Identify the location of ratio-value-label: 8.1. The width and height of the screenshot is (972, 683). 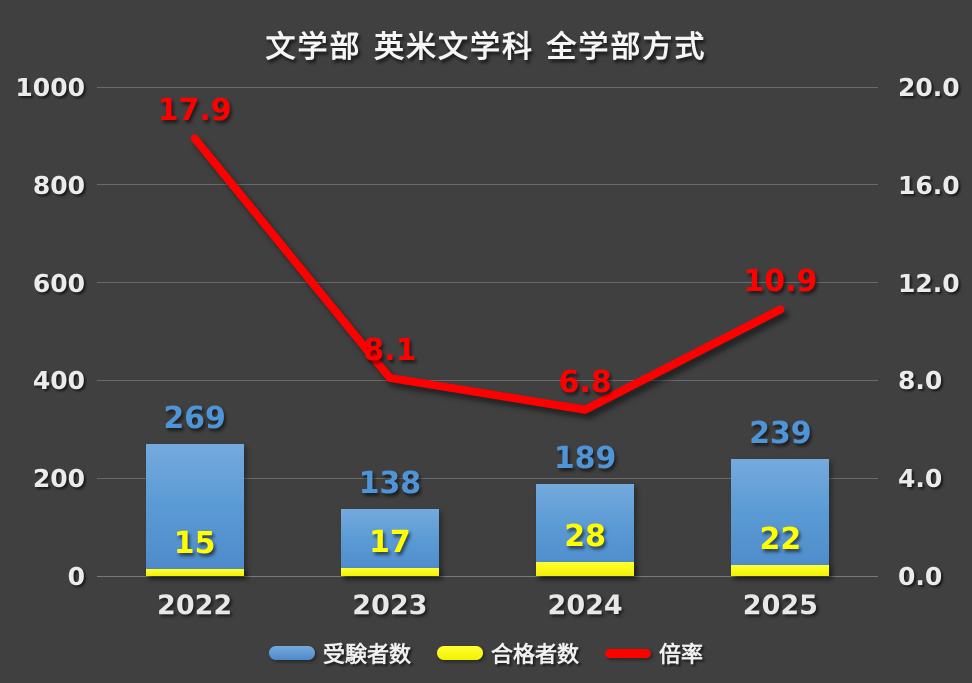
(390, 350).